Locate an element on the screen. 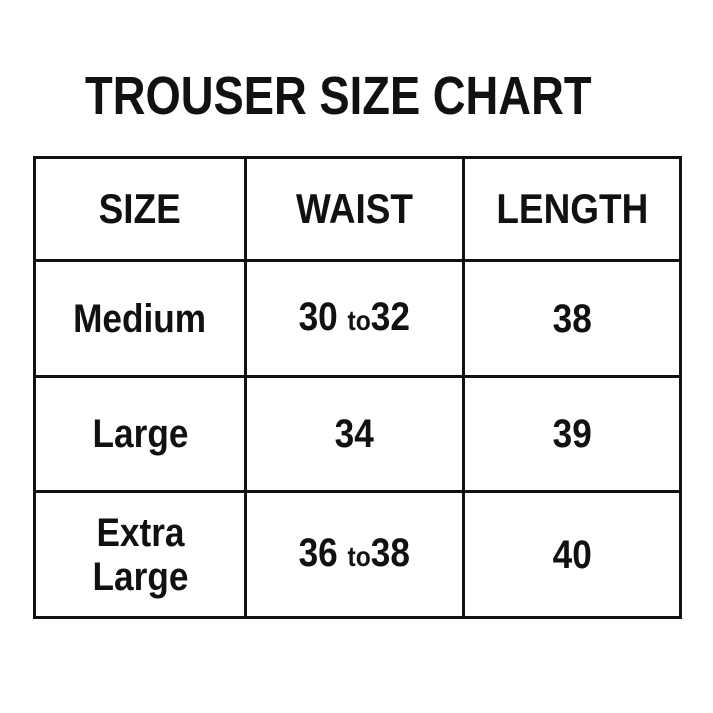  header-length: LENGTH is located at coordinates (572, 209).